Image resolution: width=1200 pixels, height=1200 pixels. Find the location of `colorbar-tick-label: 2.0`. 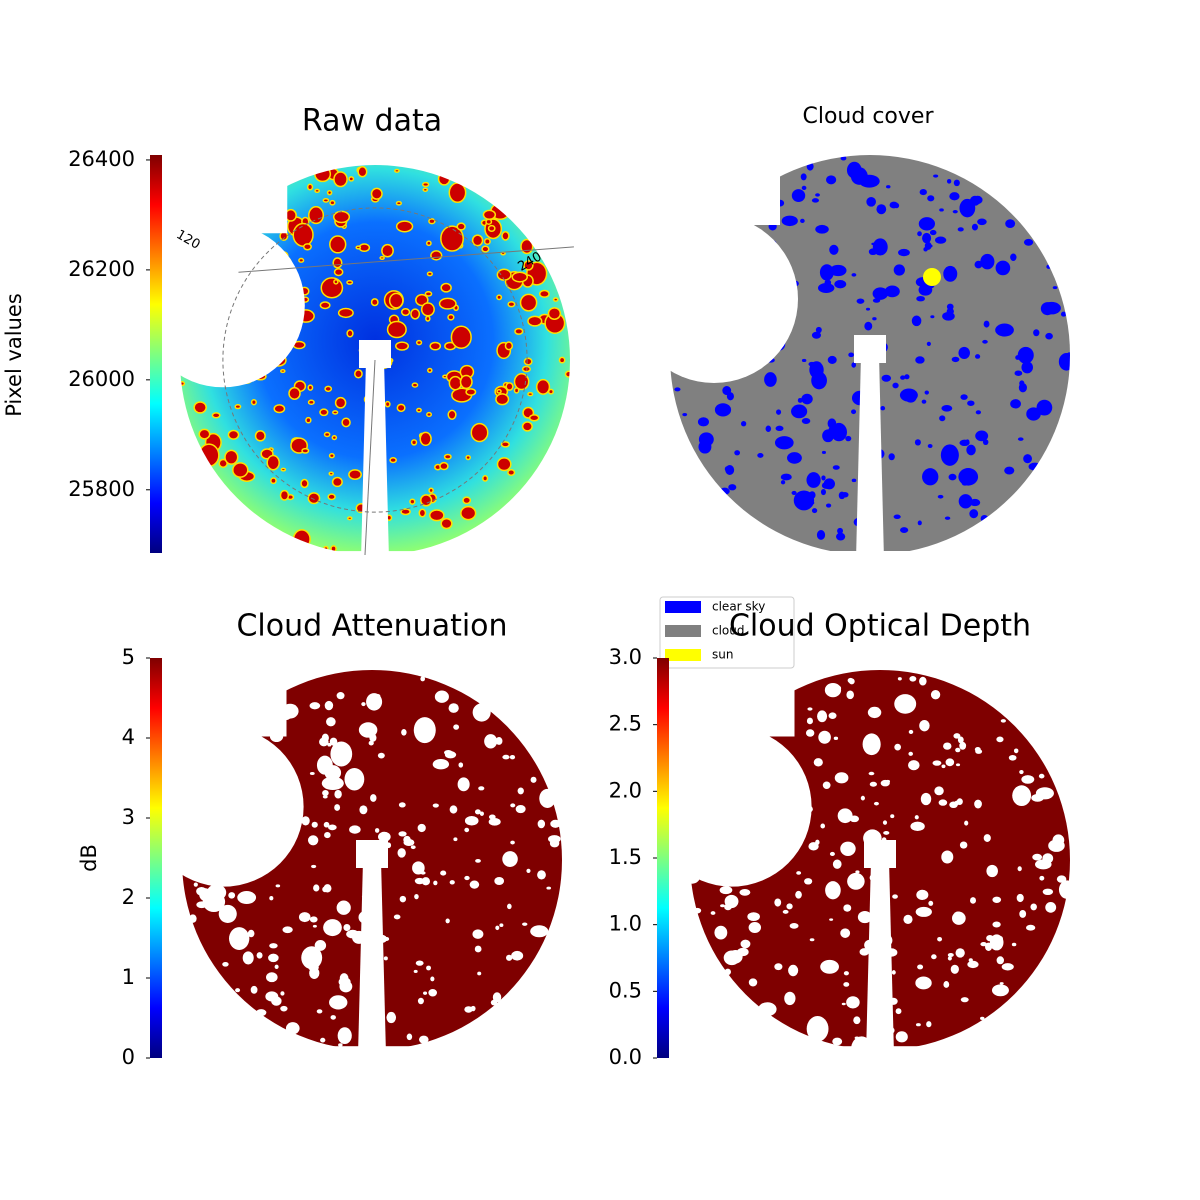

colorbar-tick-label: 2.0 is located at coordinates (625, 790).